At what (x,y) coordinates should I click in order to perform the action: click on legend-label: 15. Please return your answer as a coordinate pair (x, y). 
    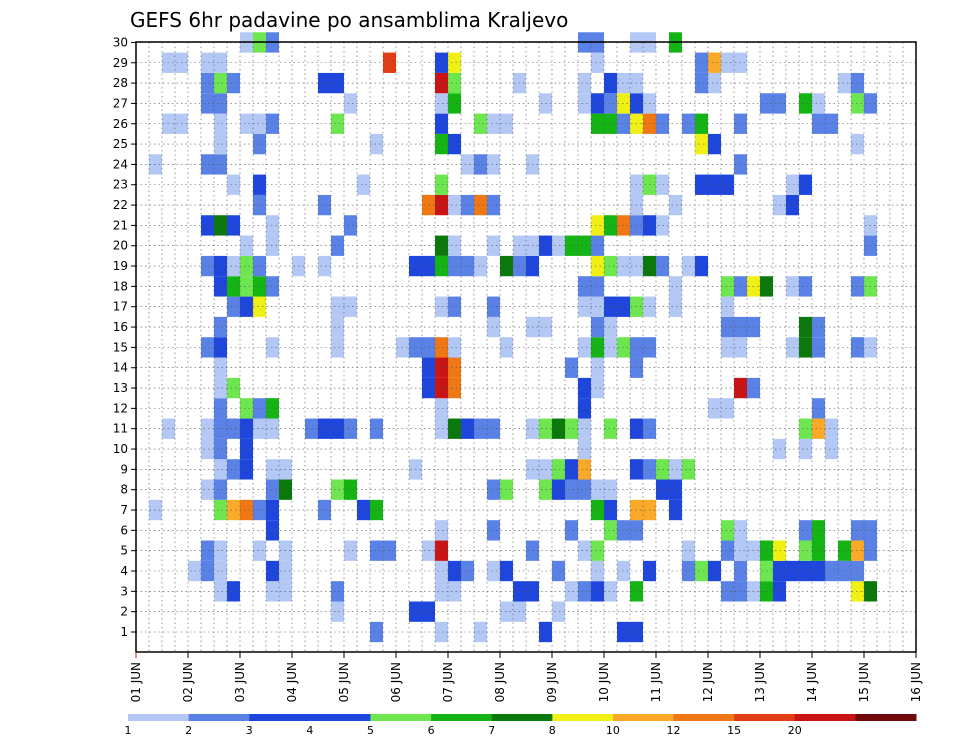
    Looking at the image, I should click on (734, 730).